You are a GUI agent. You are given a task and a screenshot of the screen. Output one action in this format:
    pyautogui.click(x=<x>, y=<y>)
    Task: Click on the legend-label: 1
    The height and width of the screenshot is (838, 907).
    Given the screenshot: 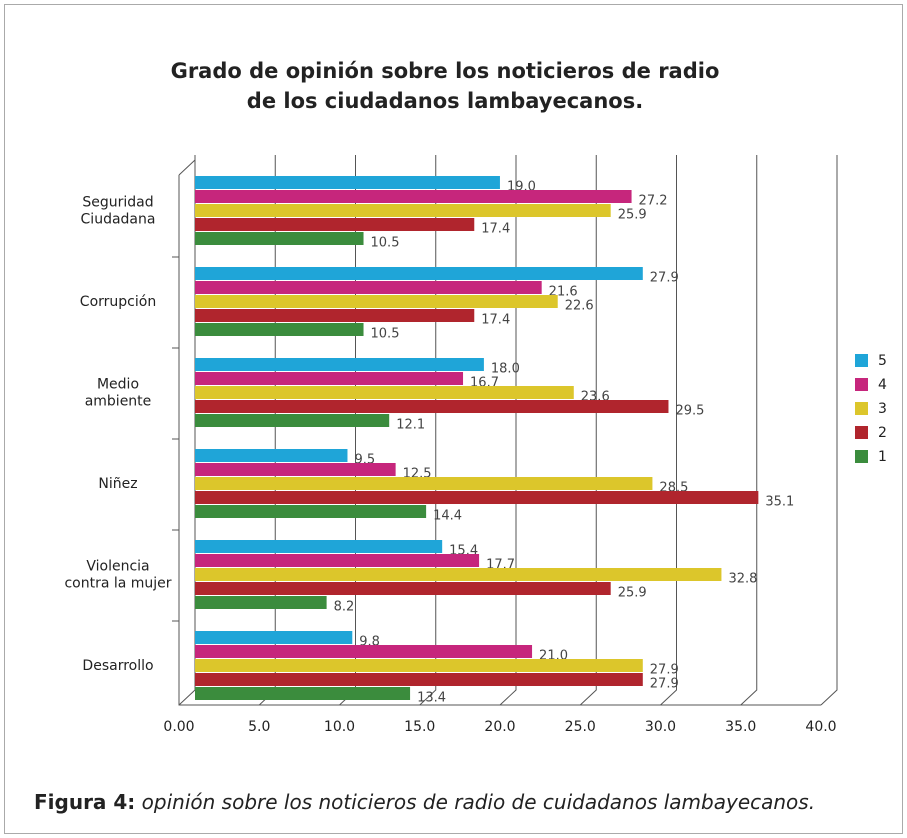 What is the action you would take?
    pyautogui.click(x=882, y=457)
    